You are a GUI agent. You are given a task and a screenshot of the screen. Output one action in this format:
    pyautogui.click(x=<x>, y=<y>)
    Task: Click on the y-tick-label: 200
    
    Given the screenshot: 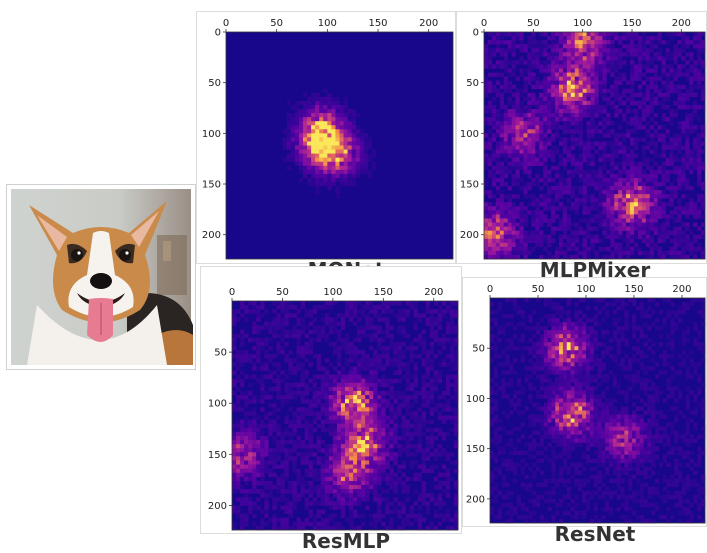 What is the action you would take?
    pyautogui.click(x=469, y=235)
    